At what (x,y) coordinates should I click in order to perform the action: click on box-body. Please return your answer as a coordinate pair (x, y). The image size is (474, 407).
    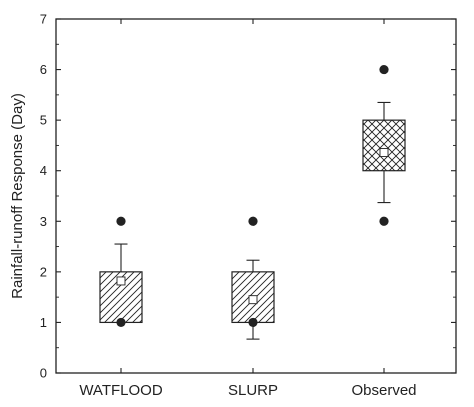
    Looking at the image, I should click on (384, 145).